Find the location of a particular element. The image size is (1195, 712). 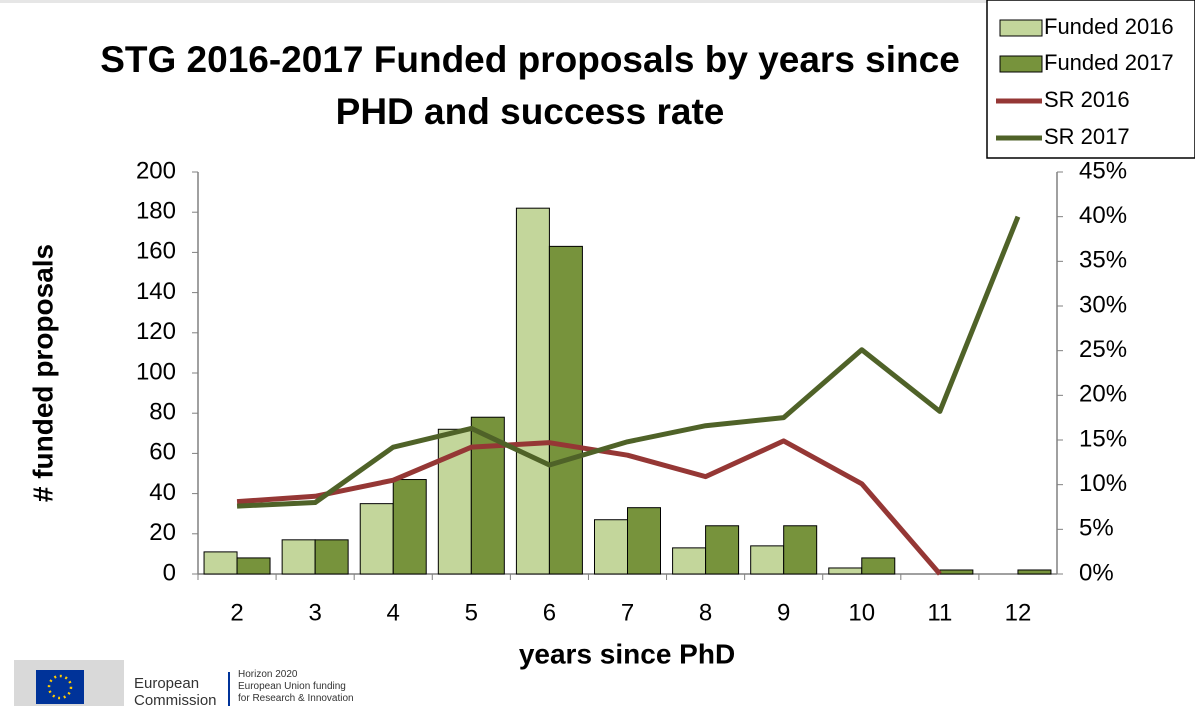

program-line: European Union funding is located at coordinates (292, 686).